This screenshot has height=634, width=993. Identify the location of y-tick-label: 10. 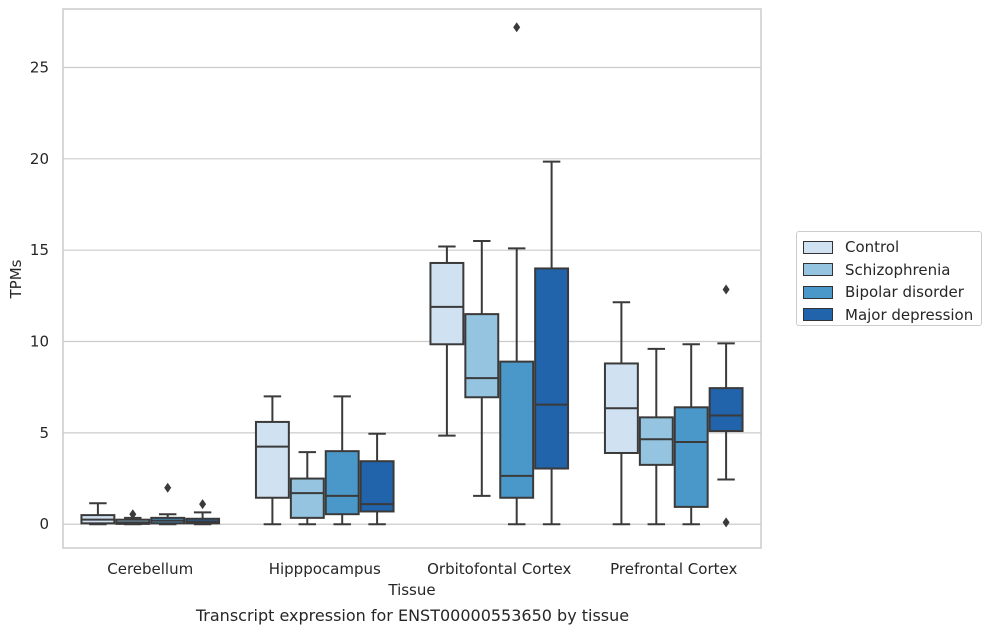
(39, 342).